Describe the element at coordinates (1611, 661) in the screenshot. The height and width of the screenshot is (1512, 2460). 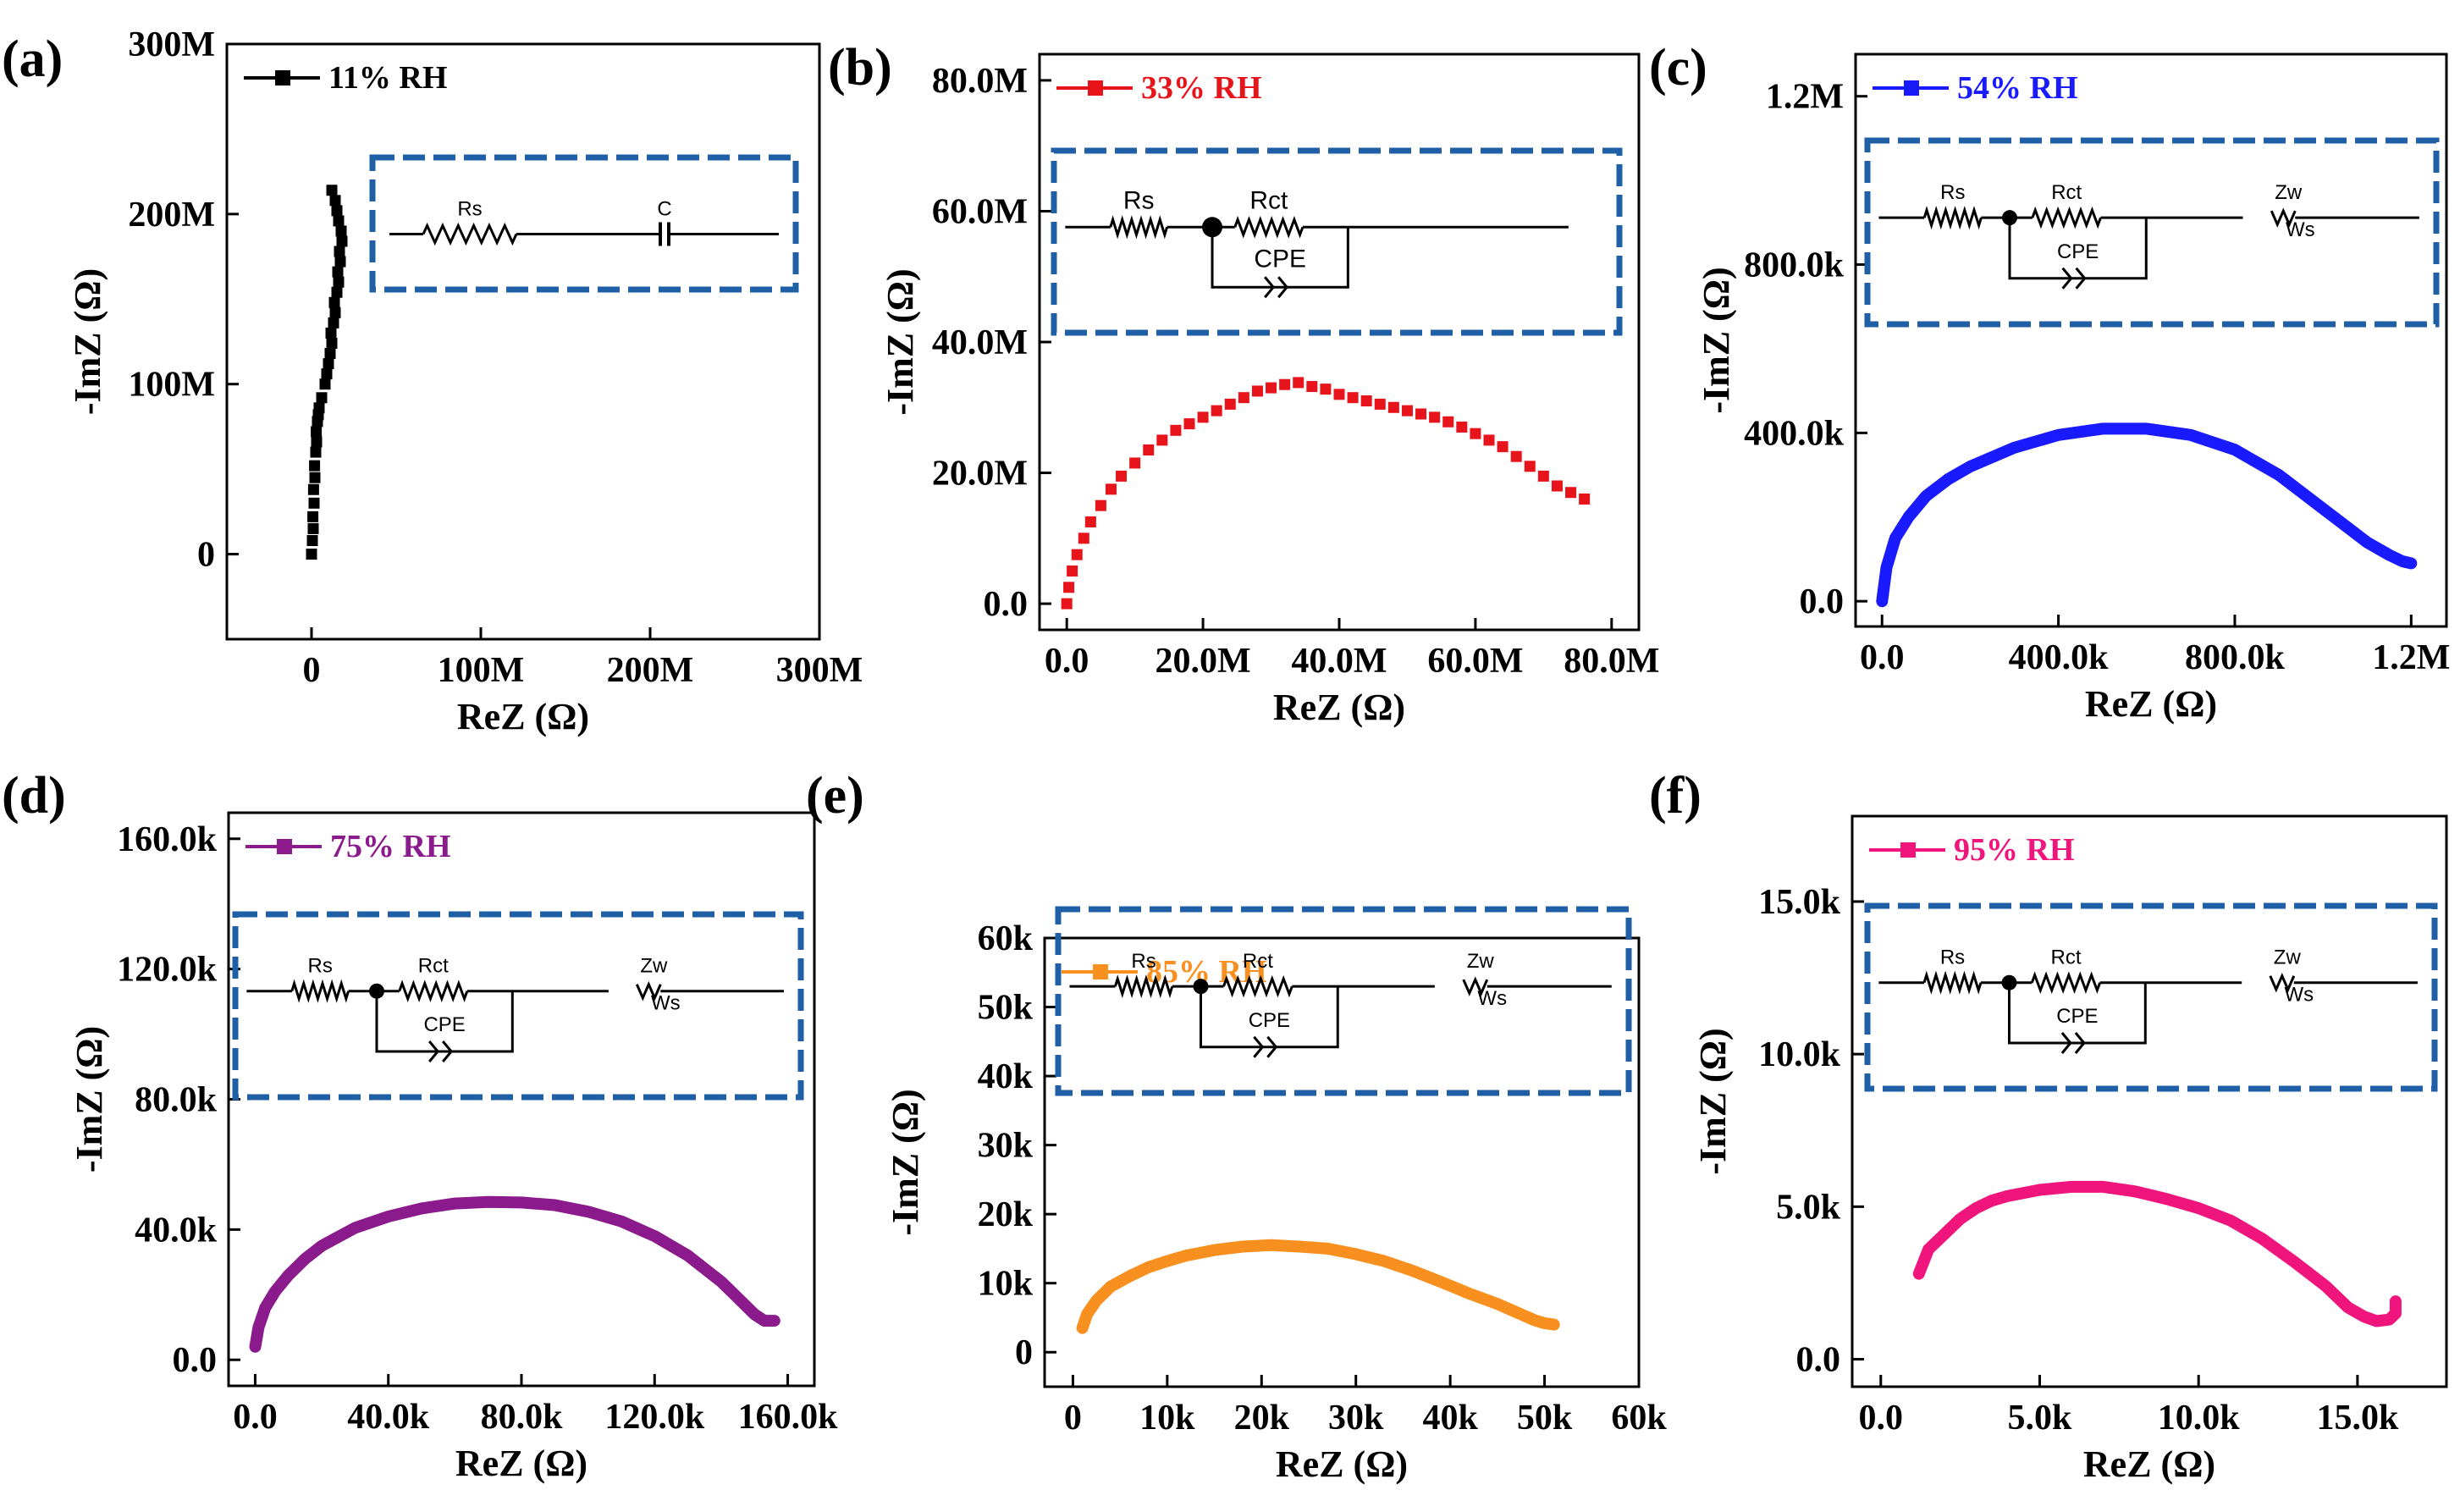
I see `x-tick-label: 80.0M` at that location.